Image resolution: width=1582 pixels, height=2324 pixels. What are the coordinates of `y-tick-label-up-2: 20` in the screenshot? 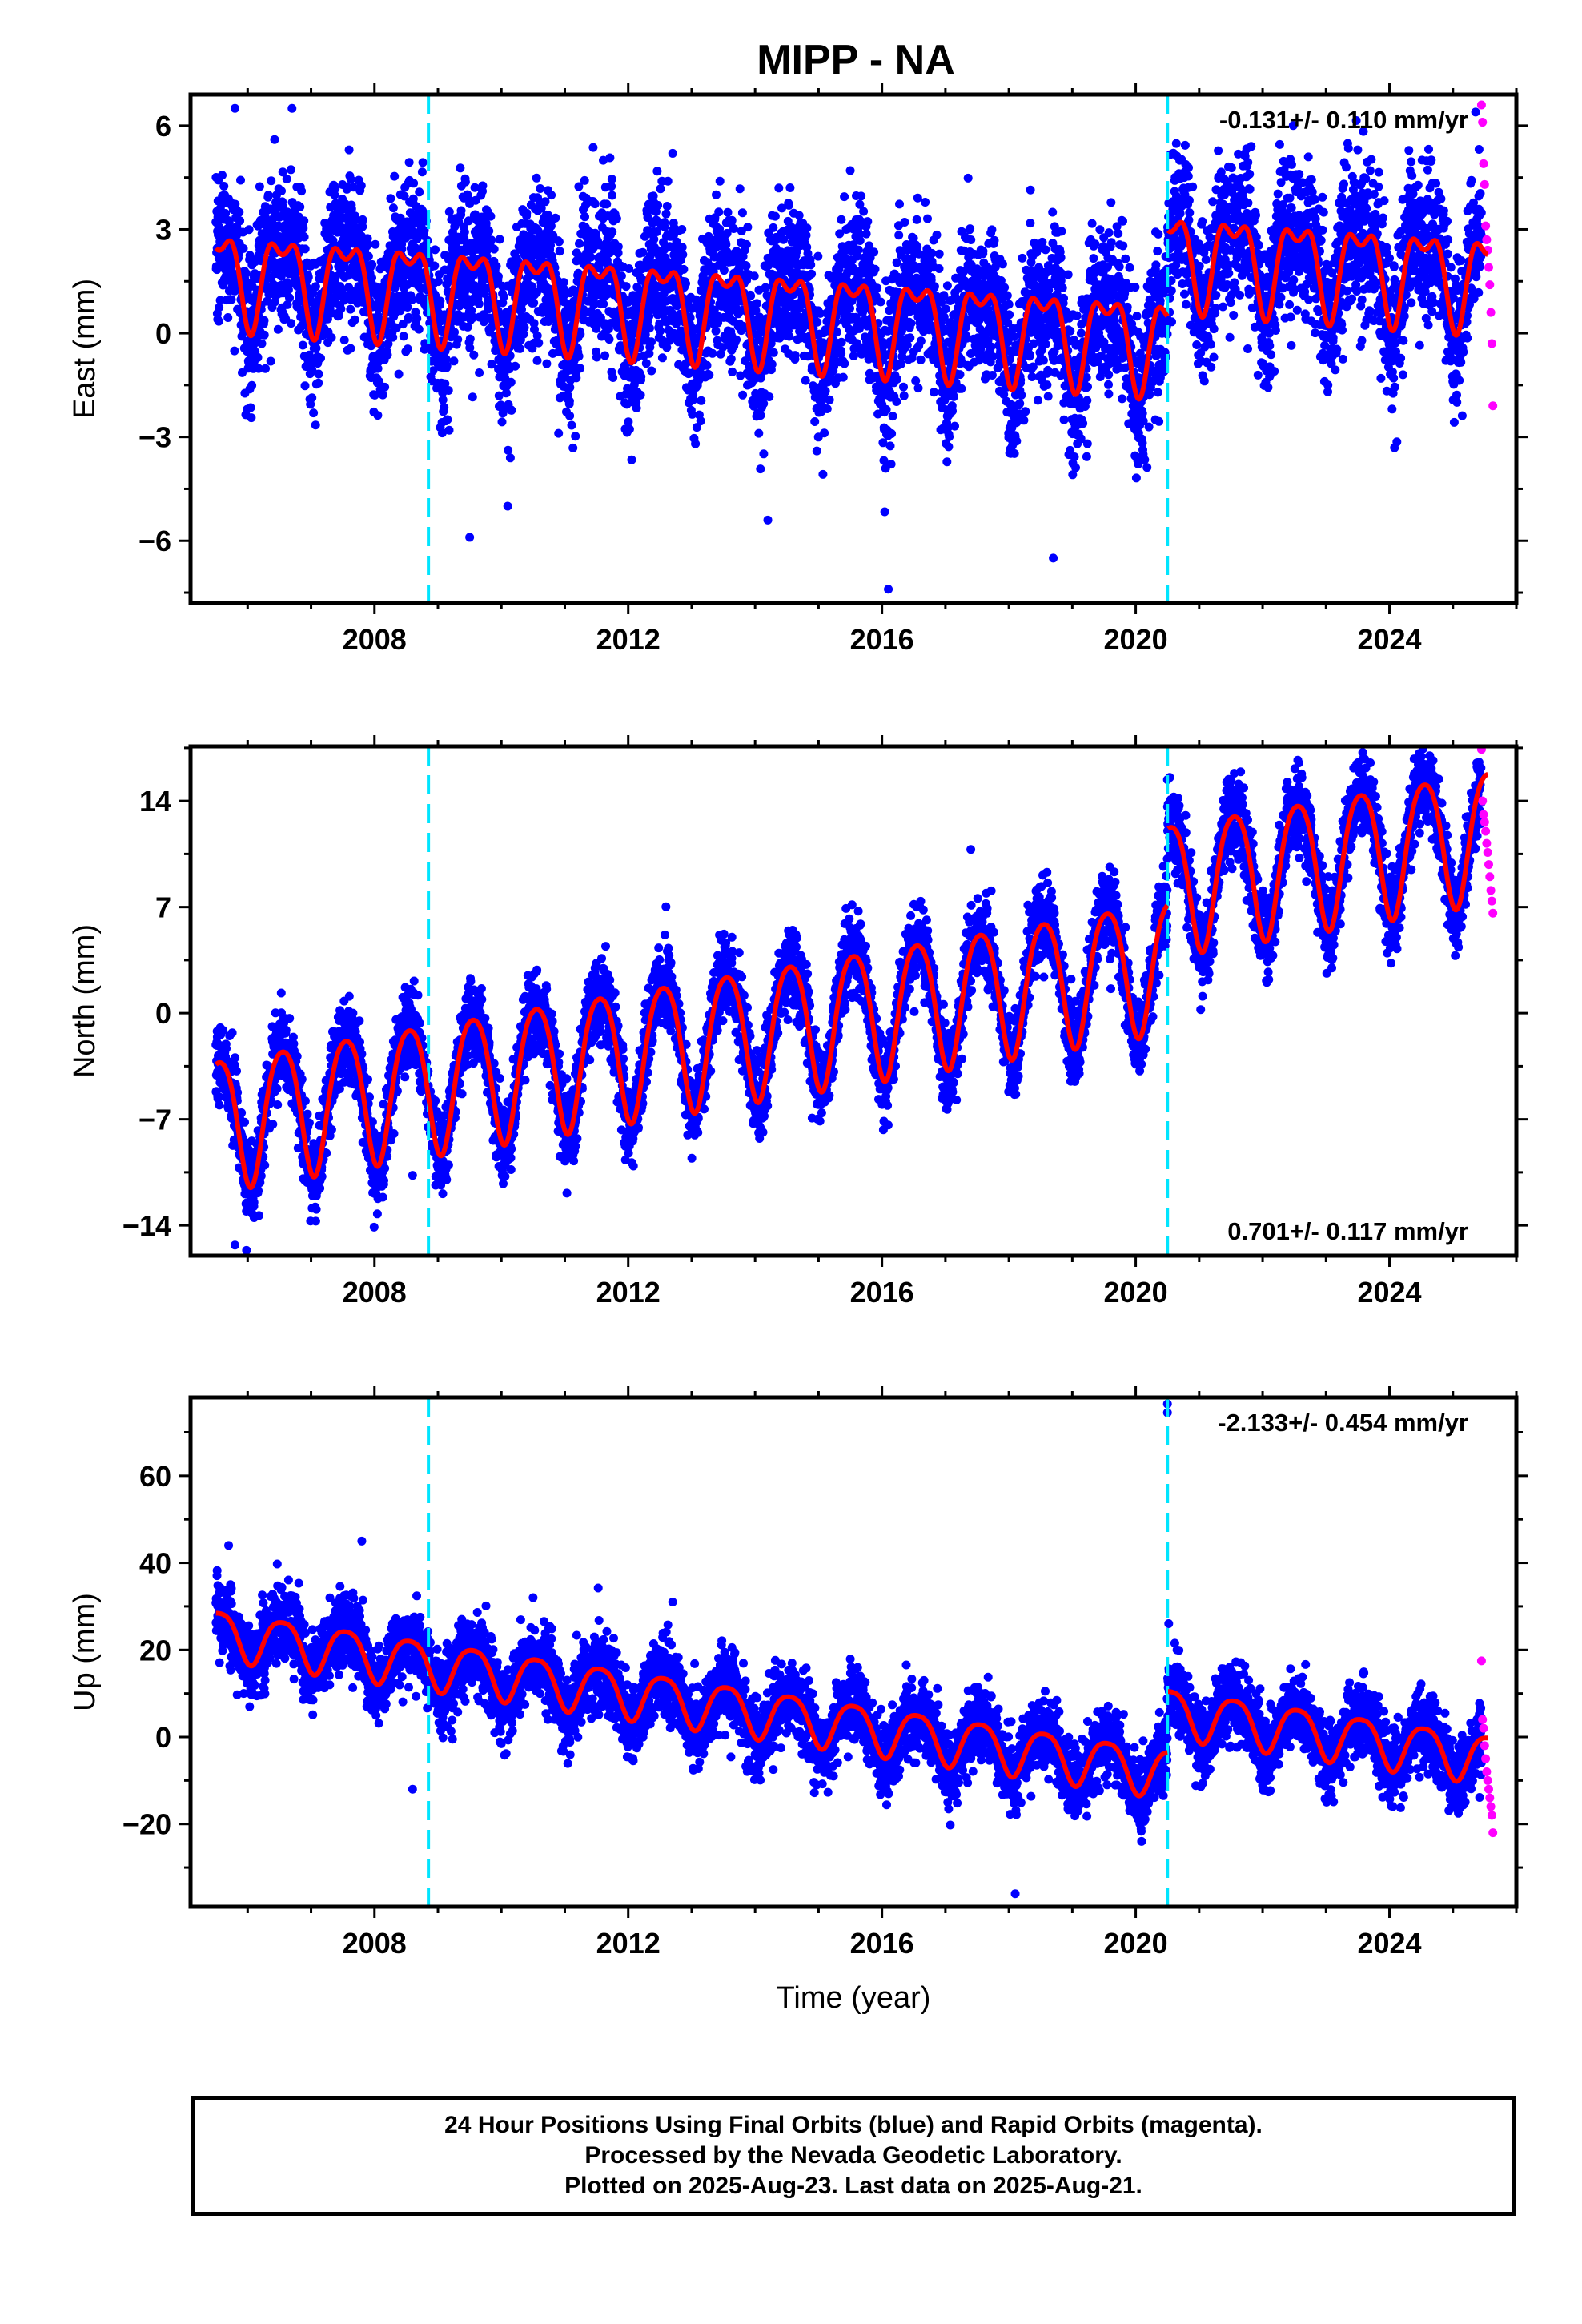 It's located at (155, 1650).